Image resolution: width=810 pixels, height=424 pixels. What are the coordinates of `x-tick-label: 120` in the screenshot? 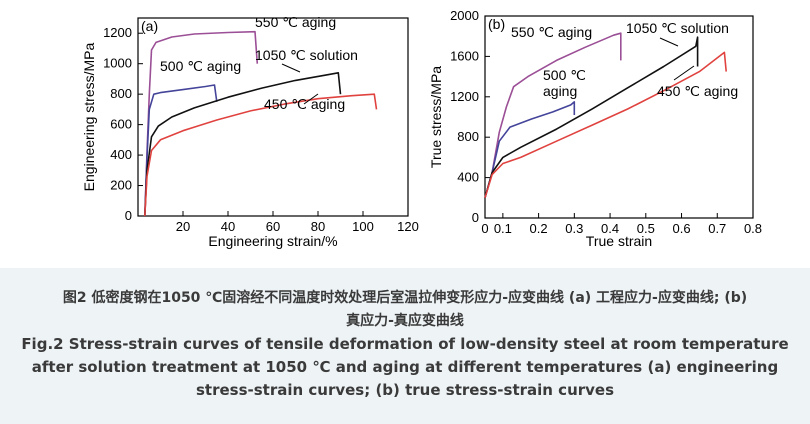 It's located at (408, 226).